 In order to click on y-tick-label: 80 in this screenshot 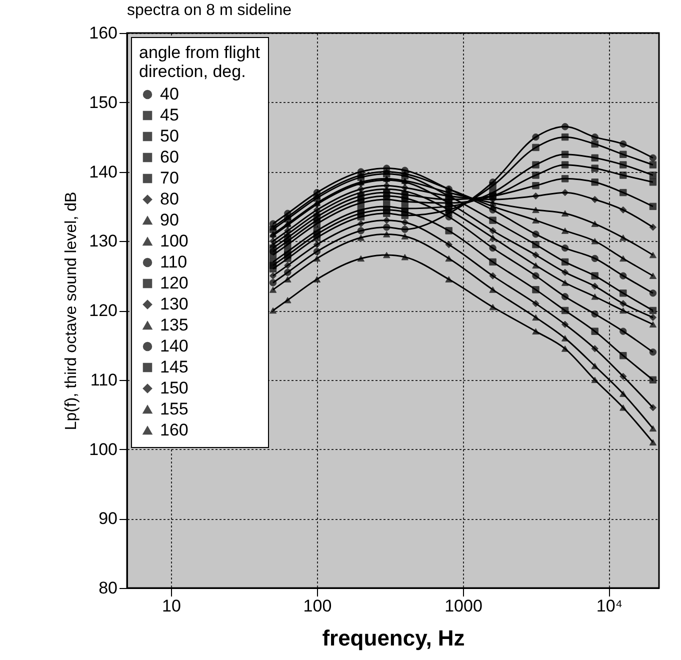, I will do `click(108, 588)`.